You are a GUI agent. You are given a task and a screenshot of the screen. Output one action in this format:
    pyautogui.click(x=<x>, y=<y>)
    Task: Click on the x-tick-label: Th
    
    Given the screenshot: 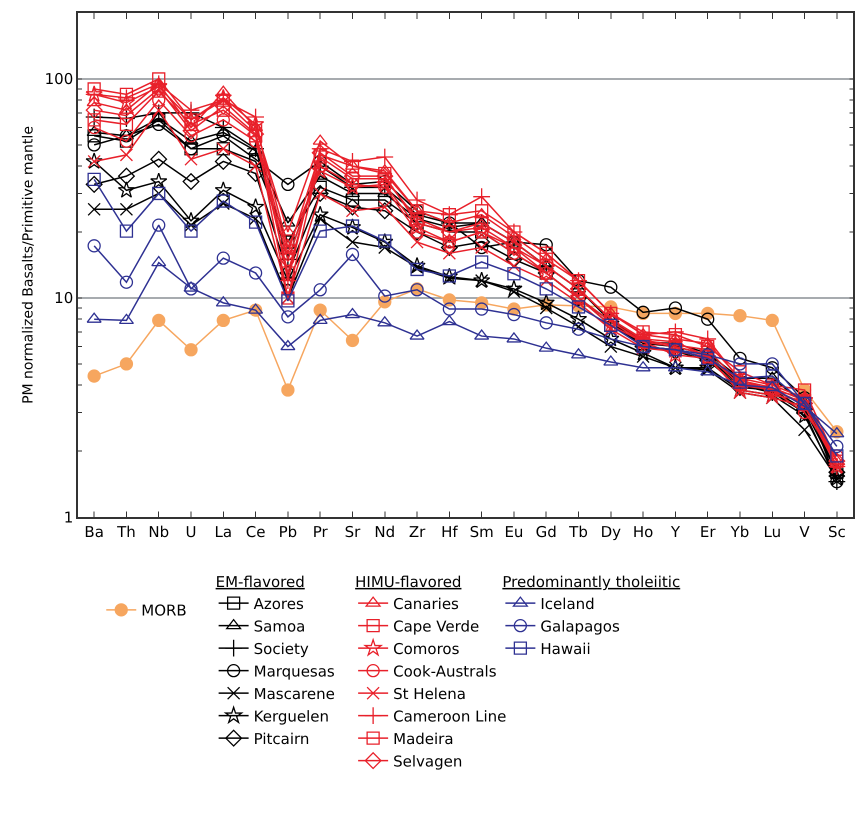 What is the action you would take?
    pyautogui.click(x=126, y=531)
    